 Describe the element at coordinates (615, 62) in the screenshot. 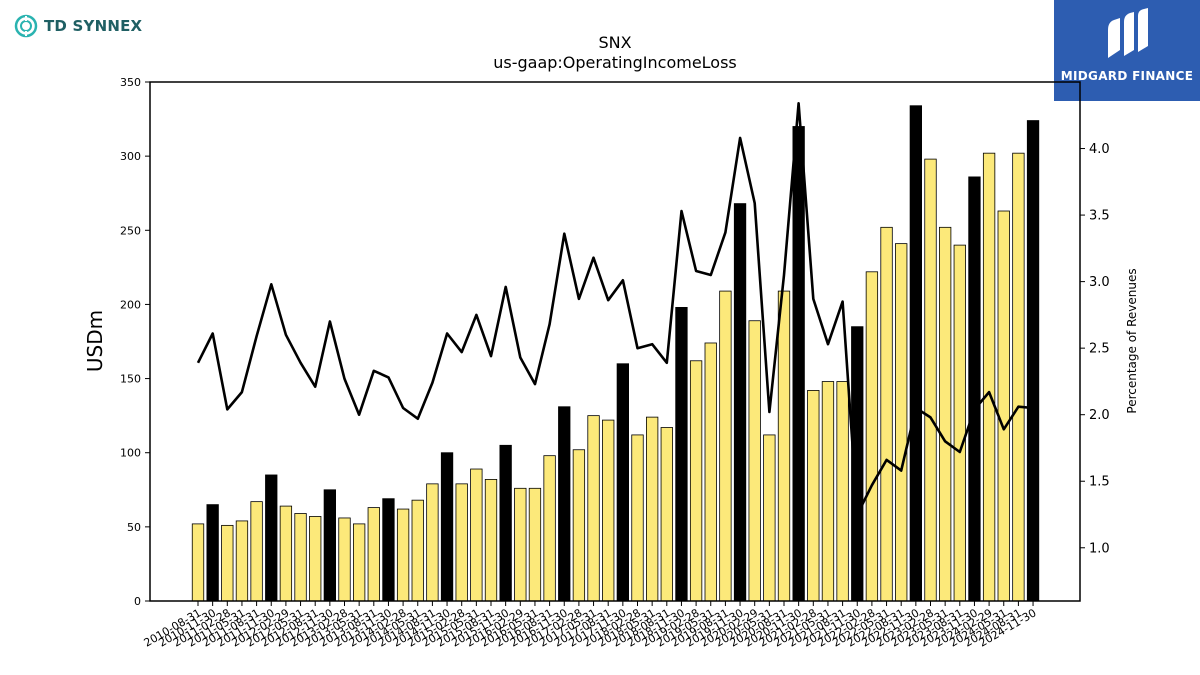

I see `chart-subtitle: us-gaap:OperatingIncomeLoss` at that location.